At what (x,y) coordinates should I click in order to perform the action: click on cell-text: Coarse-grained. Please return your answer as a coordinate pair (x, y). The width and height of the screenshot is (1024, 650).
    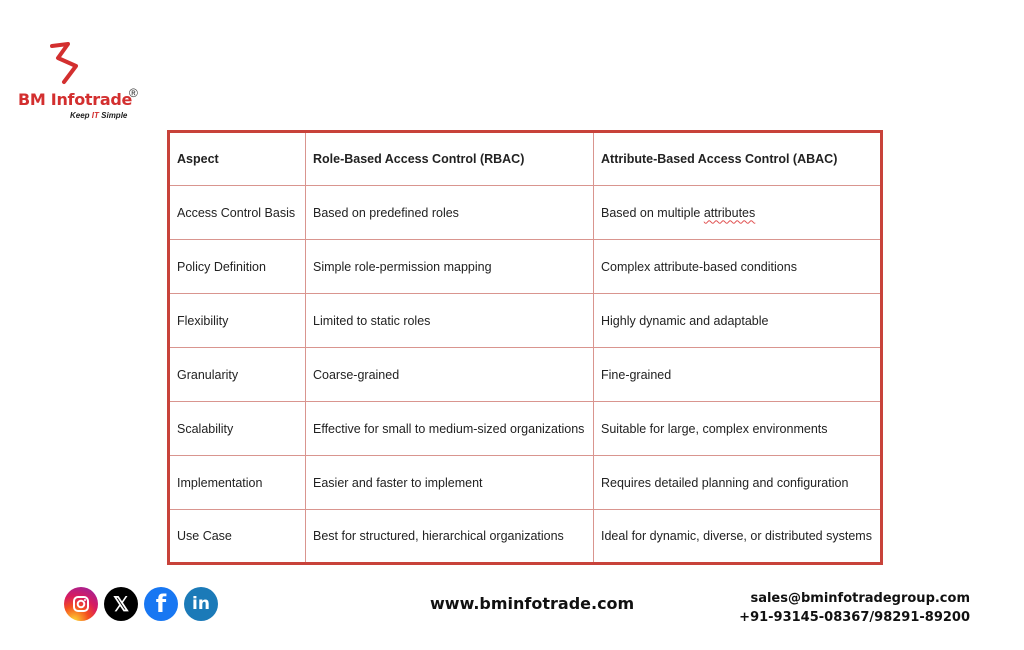
    Looking at the image, I should click on (356, 374).